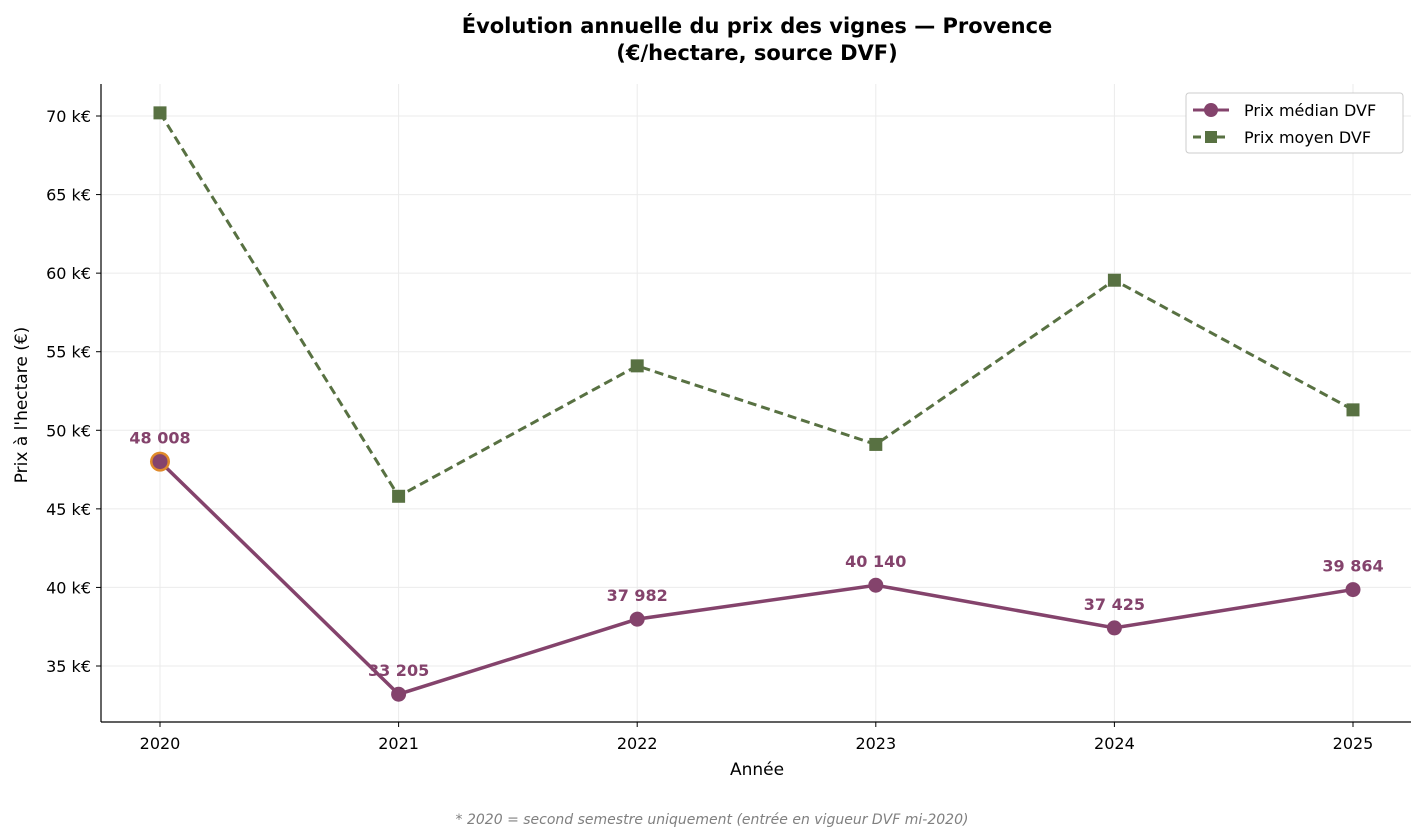 The width and height of the screenshot is (1424, 838). What do you see at coordinates (1211, 137) in the screenshot?
I see `legend-mean-marker` at bounding box center [1211, 137].